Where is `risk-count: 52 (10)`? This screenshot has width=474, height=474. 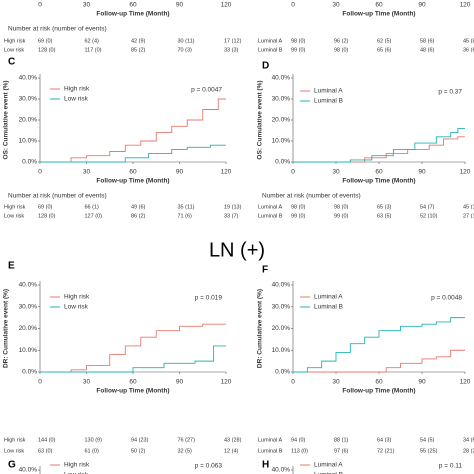 risk-count: 52 (10) is located at coordinates (429, 216).